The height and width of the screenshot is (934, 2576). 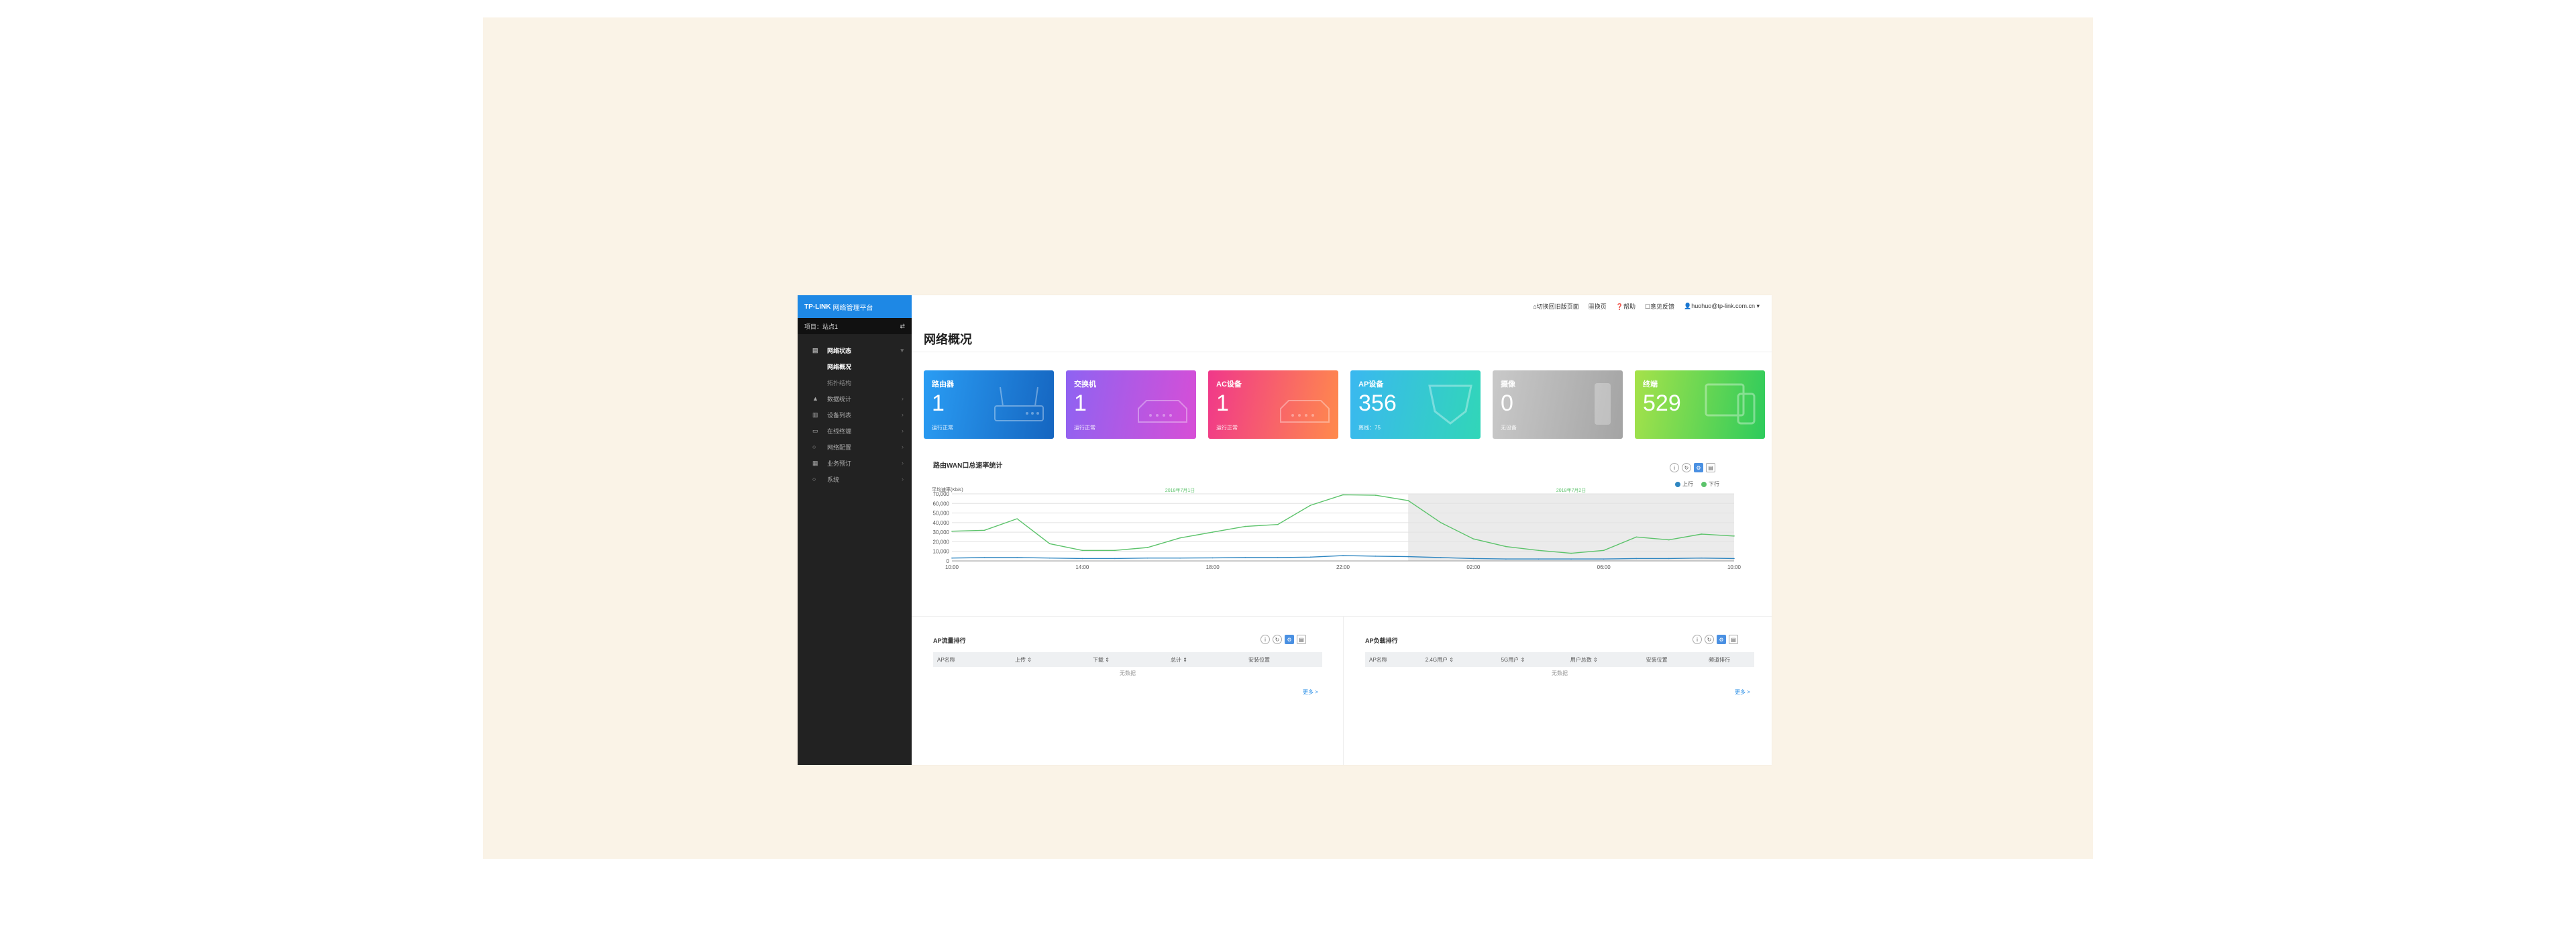 What do you see at coordinates (855, 366) in the screenshot?
I see `sidebar-item-1: 网络概况` at bounding box center [855, 366].